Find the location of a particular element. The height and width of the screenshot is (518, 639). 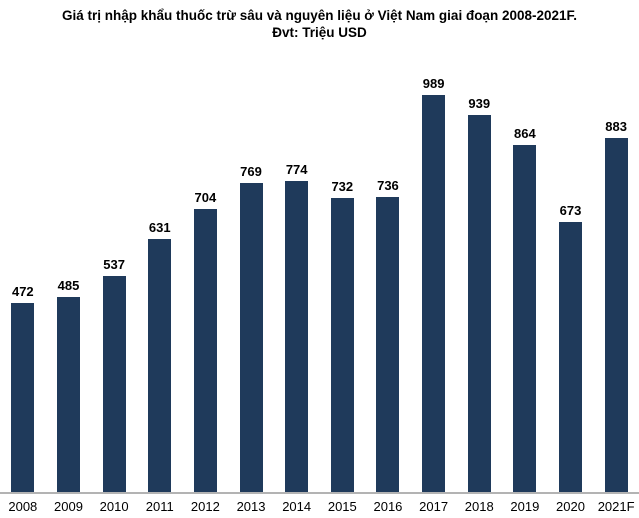

bar-column: 939 is located at coordinates (479, 281).